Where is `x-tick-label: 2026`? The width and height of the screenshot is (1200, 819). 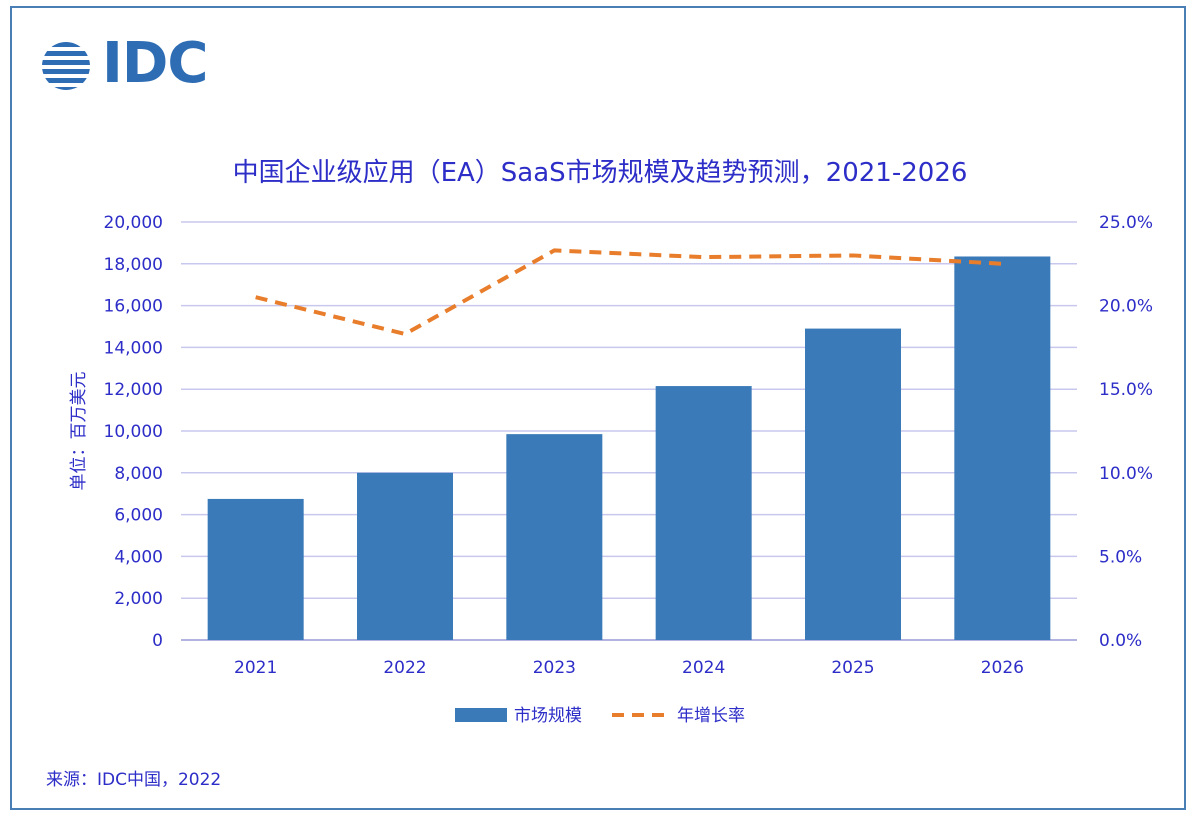 x-tick-label: 2026 is located at coordinates (1002, 668).